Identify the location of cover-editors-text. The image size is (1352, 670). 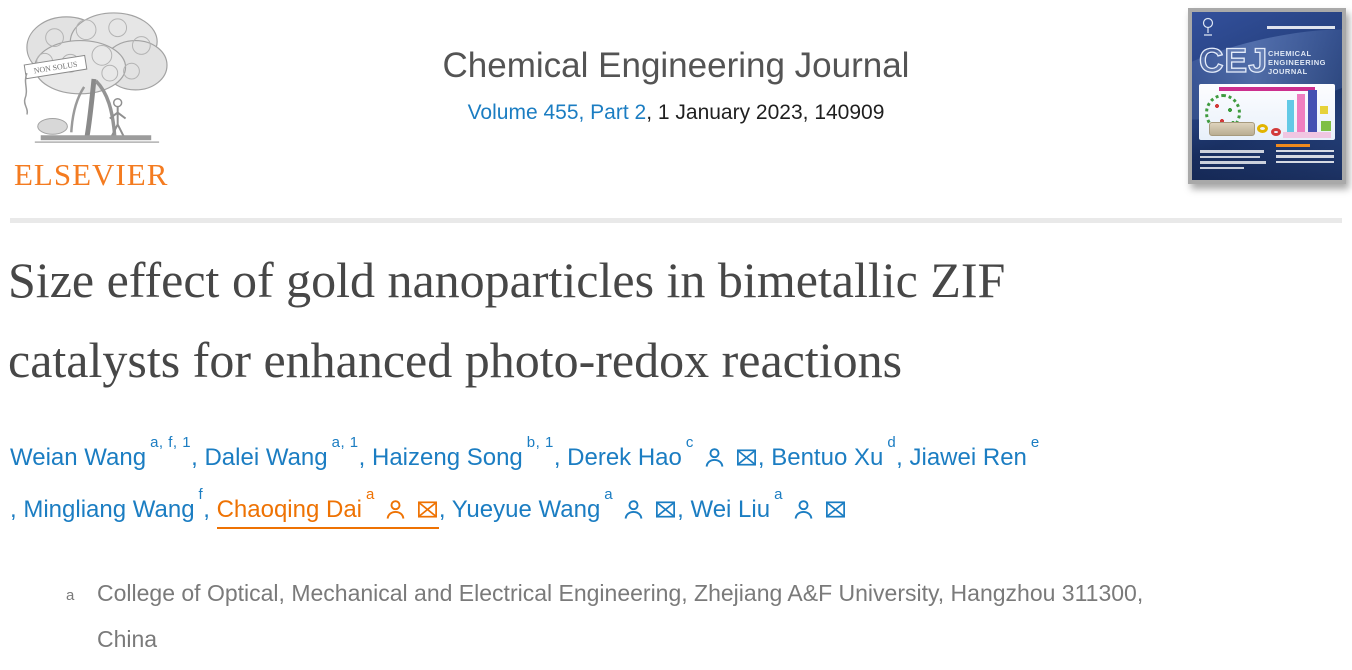
(1233, 161).